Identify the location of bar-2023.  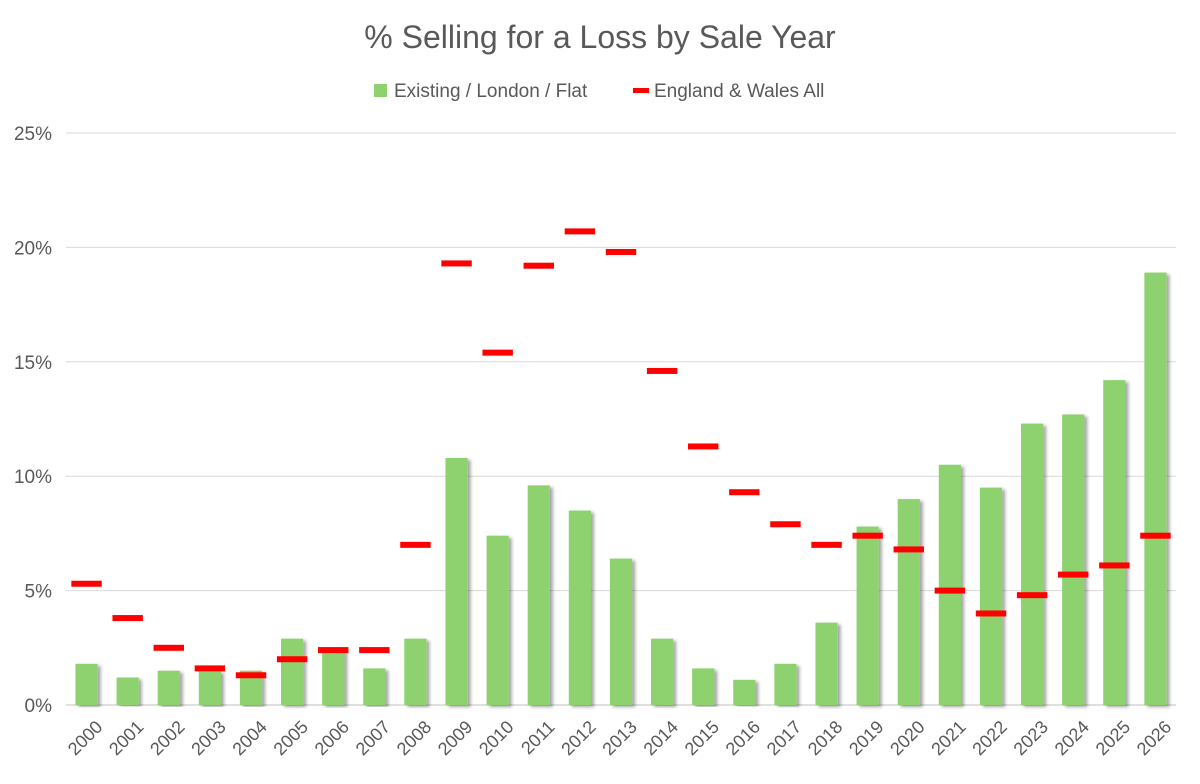
(1032, 564).